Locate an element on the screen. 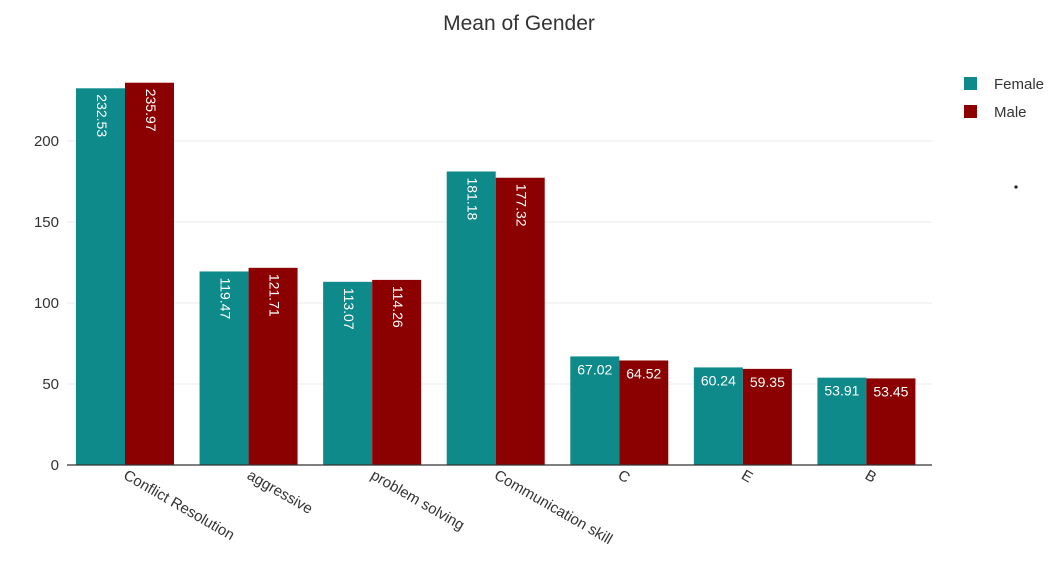 The image size is (1054, 562). x-category-label: Conflict Resolution is located at coordinates (179, 505).